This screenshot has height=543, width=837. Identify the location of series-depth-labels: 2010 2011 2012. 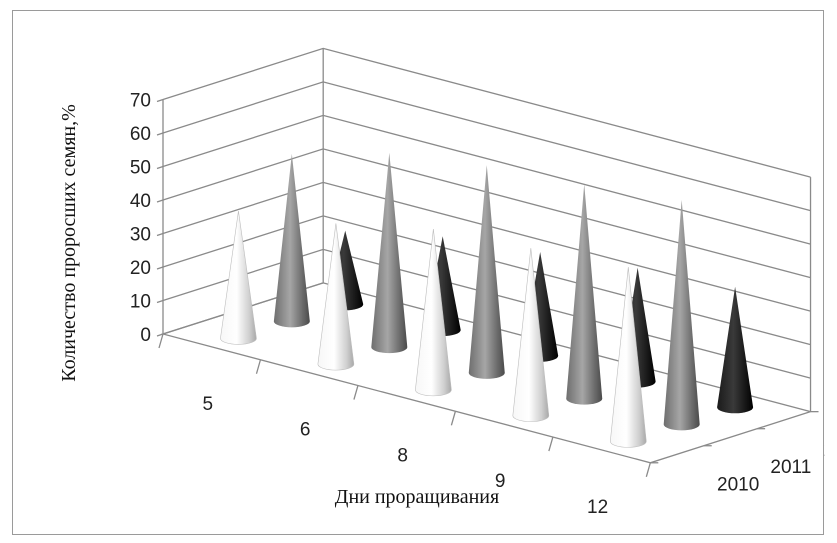
(771, 467).